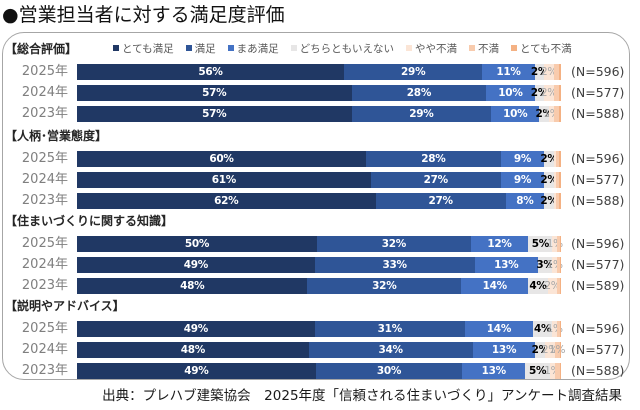  I want to click on data-label: 31%, so click(390, 329).